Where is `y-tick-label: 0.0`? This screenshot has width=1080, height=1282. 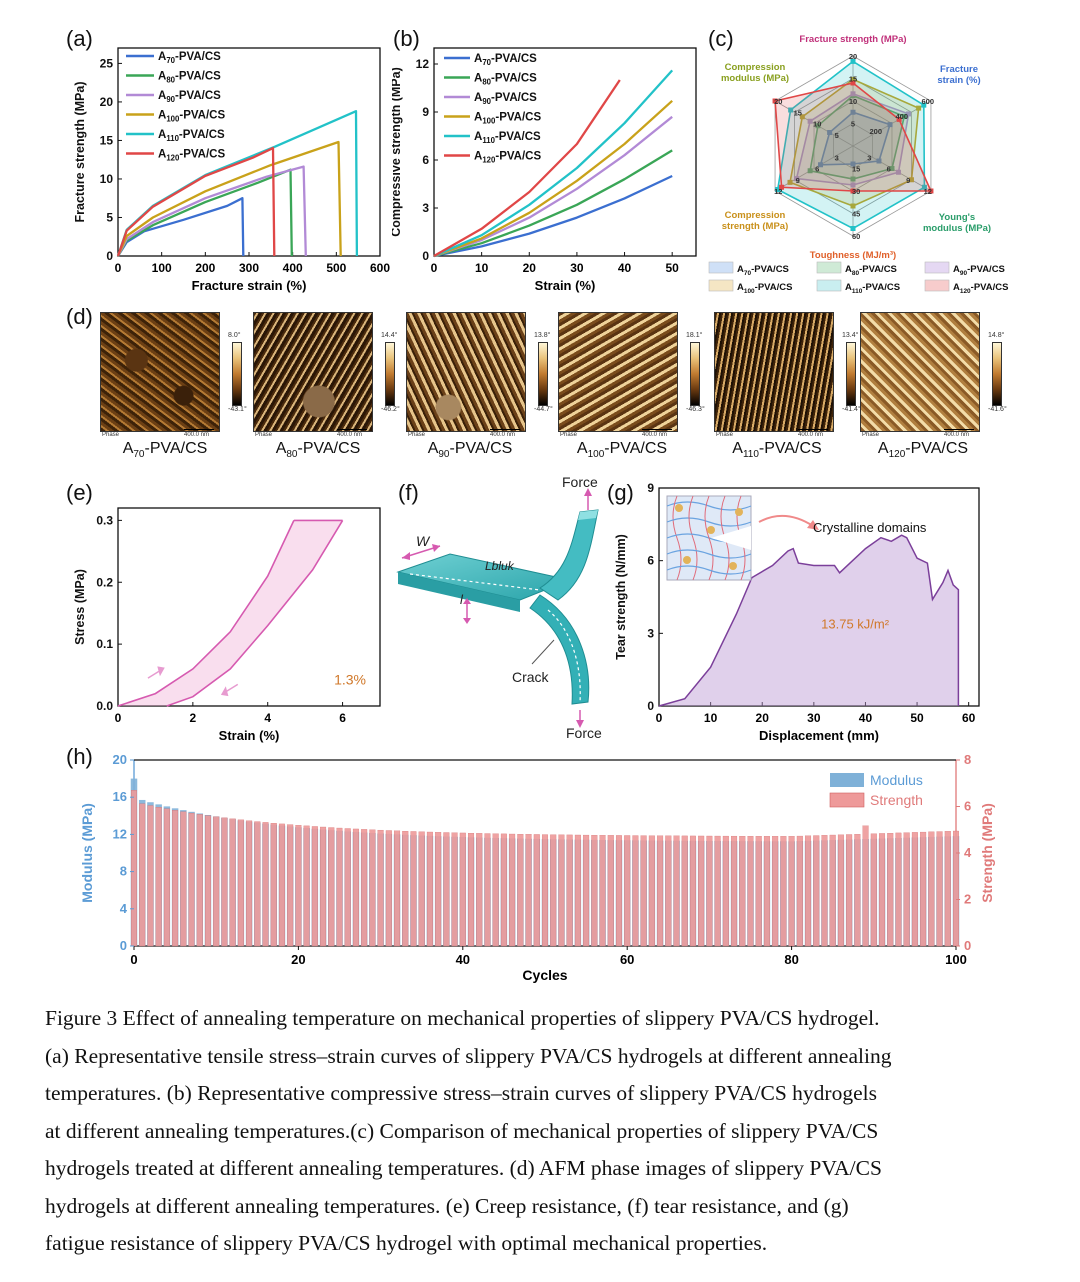 y-tick-label: 0.0 is located at coordinates (104, 706).